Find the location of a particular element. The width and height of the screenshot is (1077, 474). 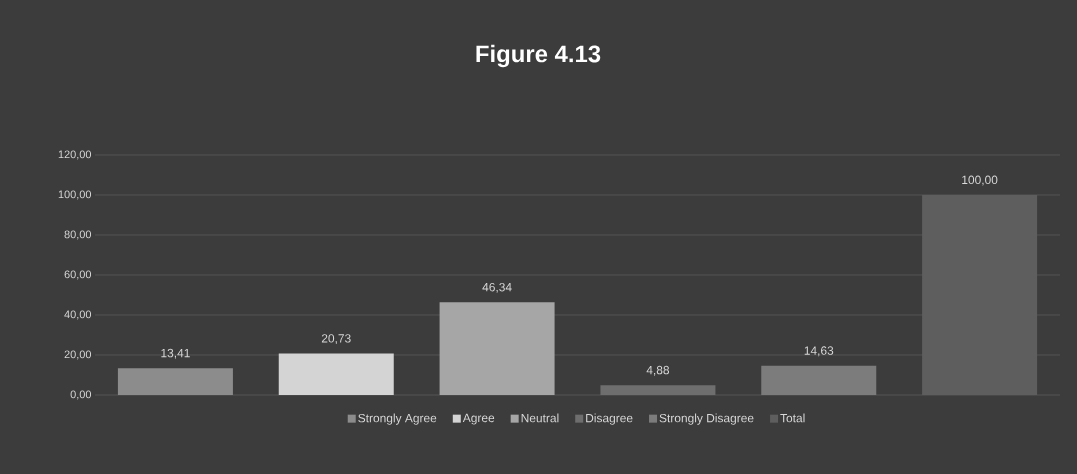

data-label: 4,88 is located at coordinates (658, 370).